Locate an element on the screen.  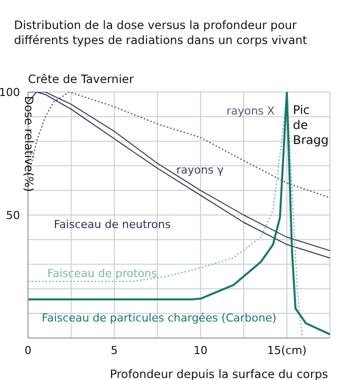
x-tick-label: 10 is located at coordinates (201, 350).